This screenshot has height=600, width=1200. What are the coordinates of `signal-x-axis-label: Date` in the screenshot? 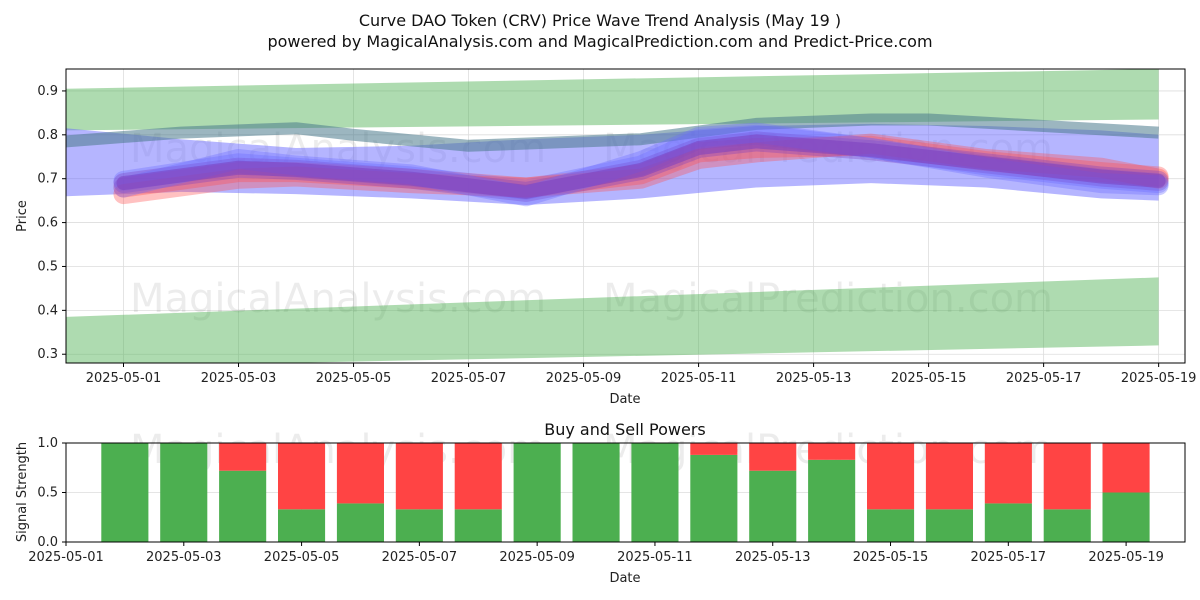 It's located at (624, 578).